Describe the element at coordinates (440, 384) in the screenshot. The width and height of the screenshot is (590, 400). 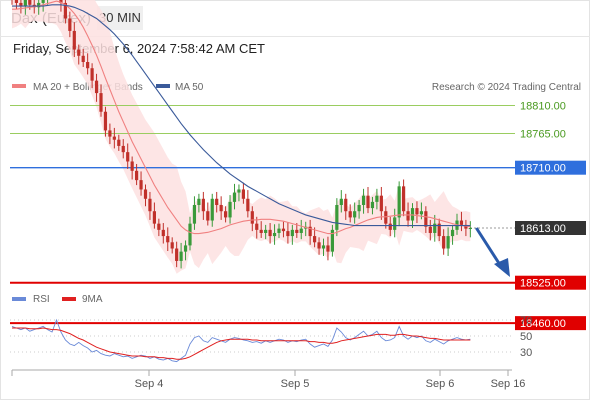
I see `x-tick-label-2: Sep 6` at that location.